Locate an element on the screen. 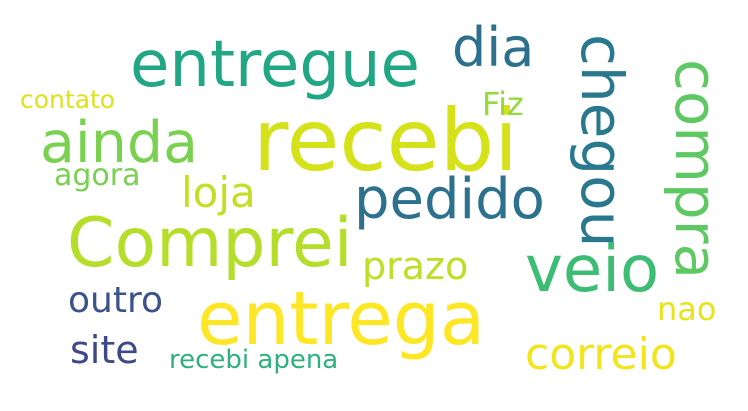 This screenshot has width=748, height=411. word-compra: compra is located at coordinates (696, 169).